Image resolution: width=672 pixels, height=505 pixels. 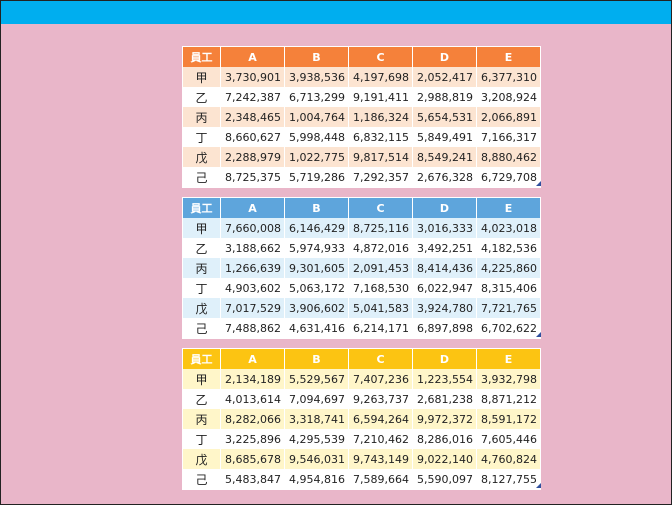 I want to click on value-cell: 5,849,491, so click(x=444, y=137).